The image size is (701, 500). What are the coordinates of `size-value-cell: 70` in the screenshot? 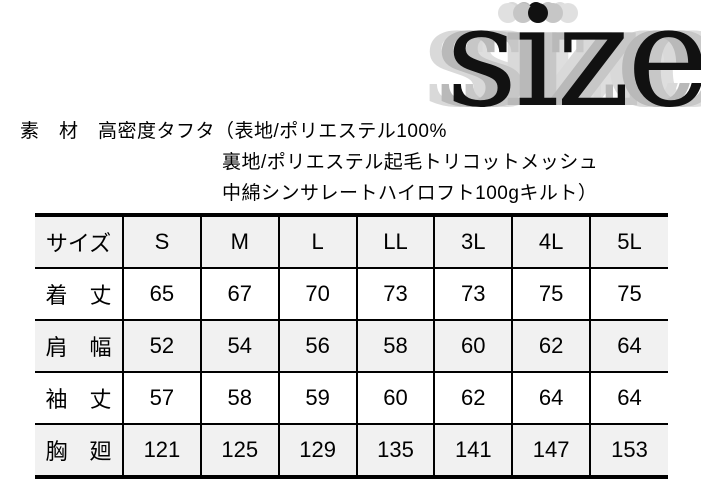 It's located at (317, 293).